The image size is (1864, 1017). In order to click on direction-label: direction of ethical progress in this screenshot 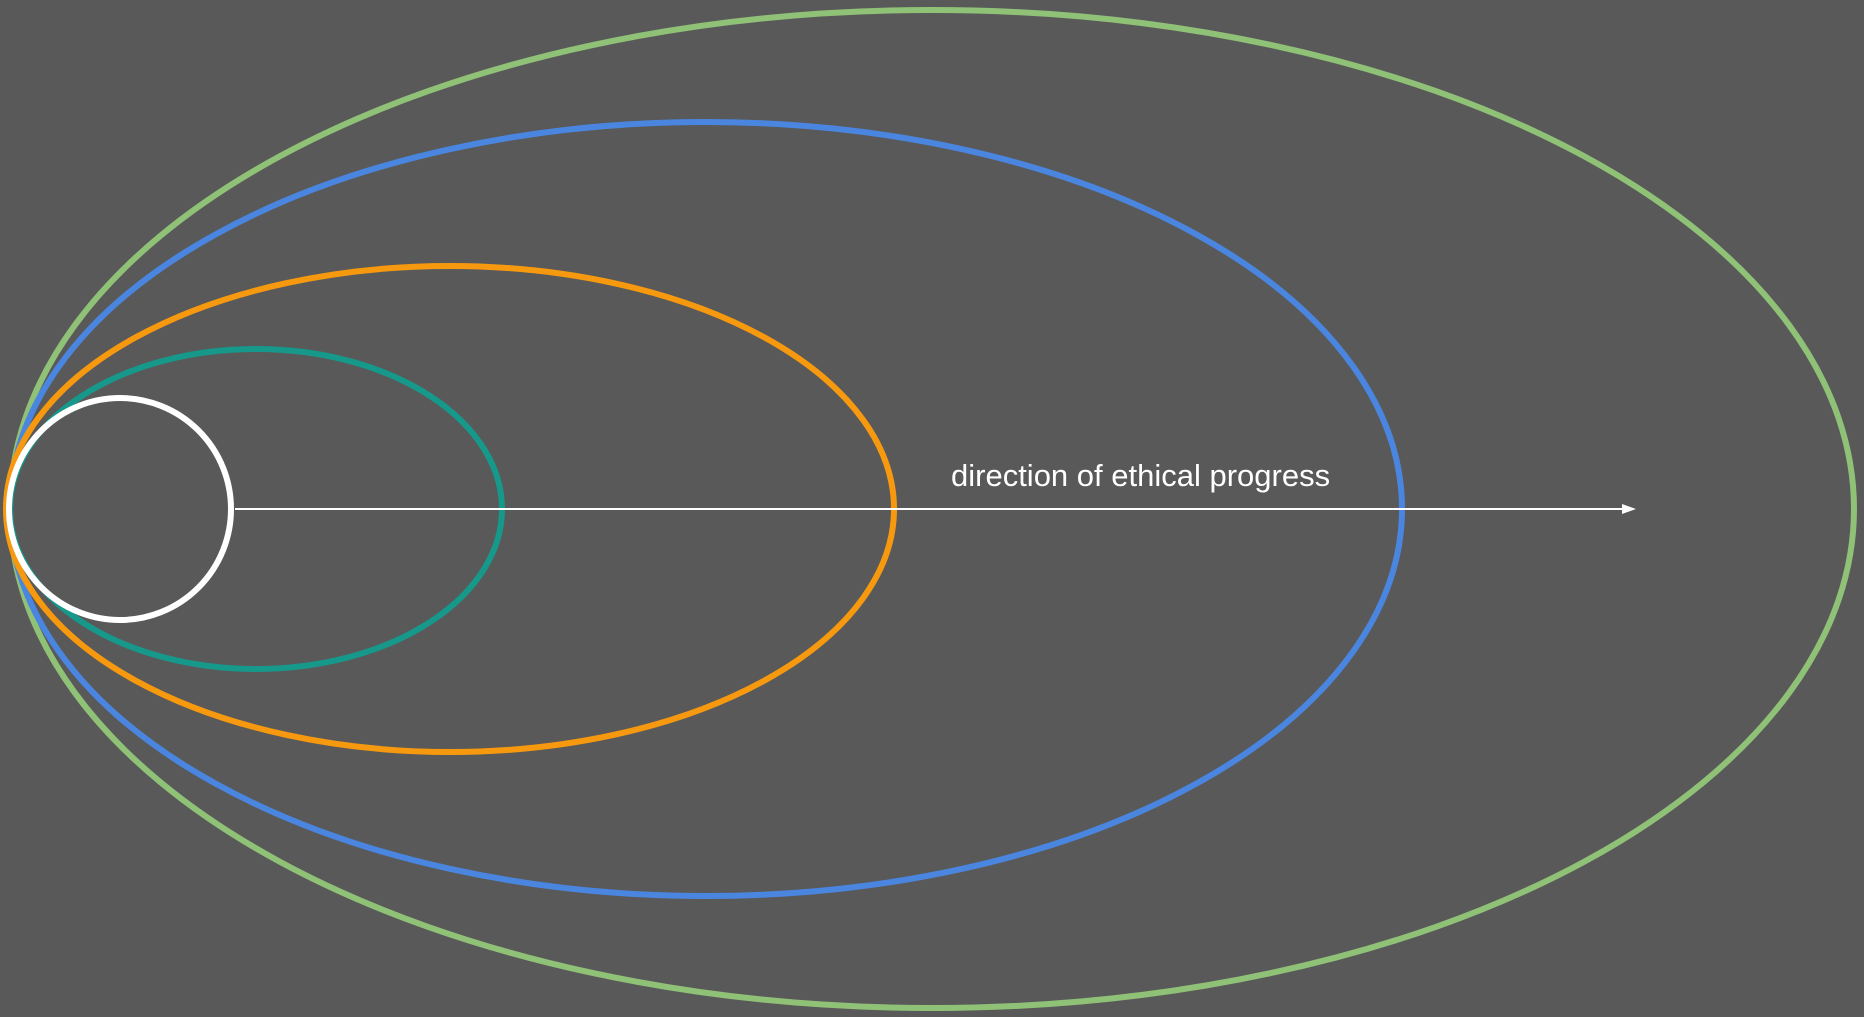, I will do `click(1140, 475)`.